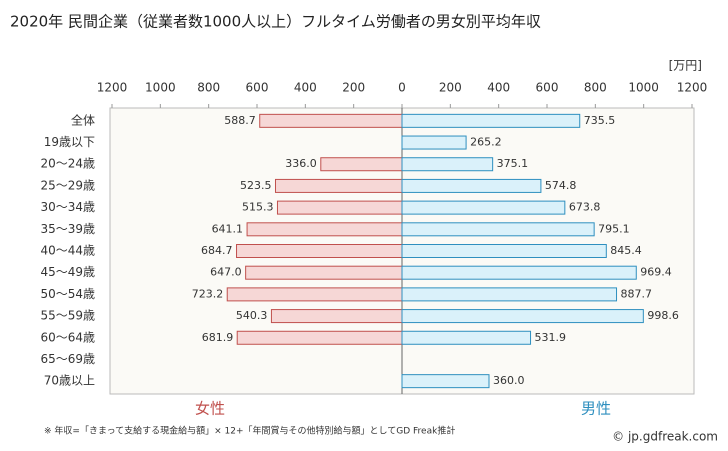 This screenshot has height=451, width=728. I want to click on value-label: 574.8, so click(561, 185).